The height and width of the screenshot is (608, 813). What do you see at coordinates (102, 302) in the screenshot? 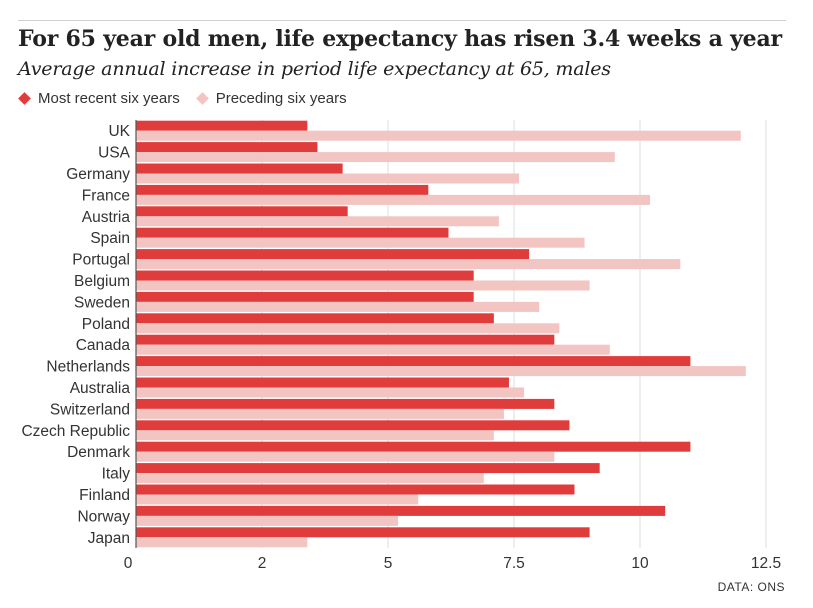
I see `category-label-8: Sweden` at bounding box center [102, 302].